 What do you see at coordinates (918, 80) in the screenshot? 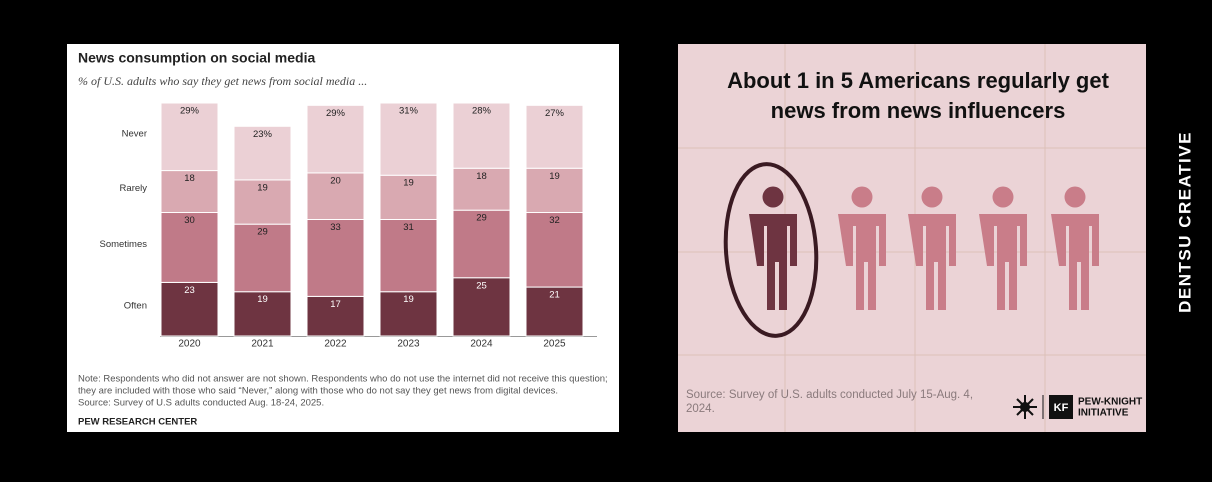
I see `info-title: About 1 in 5 Americans regularly get` at bounding box center [918, 80].